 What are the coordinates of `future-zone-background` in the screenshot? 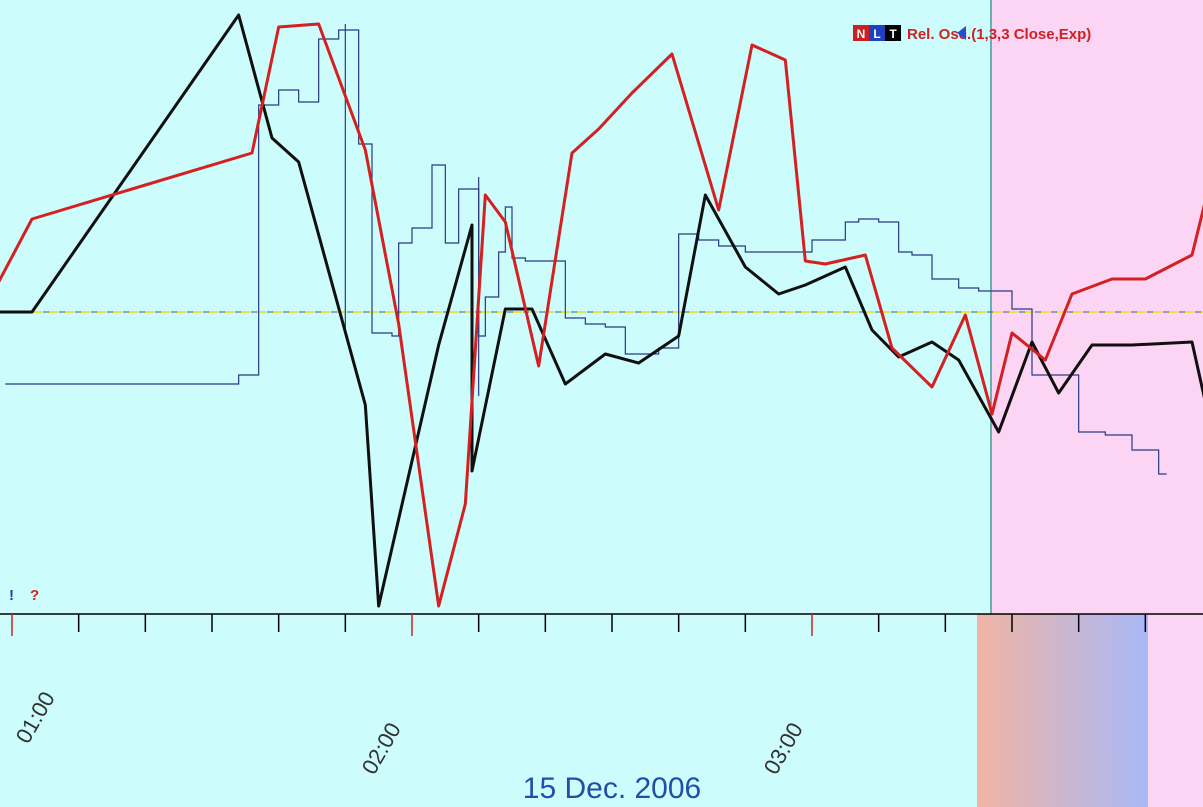 It's located at (1097, 307).